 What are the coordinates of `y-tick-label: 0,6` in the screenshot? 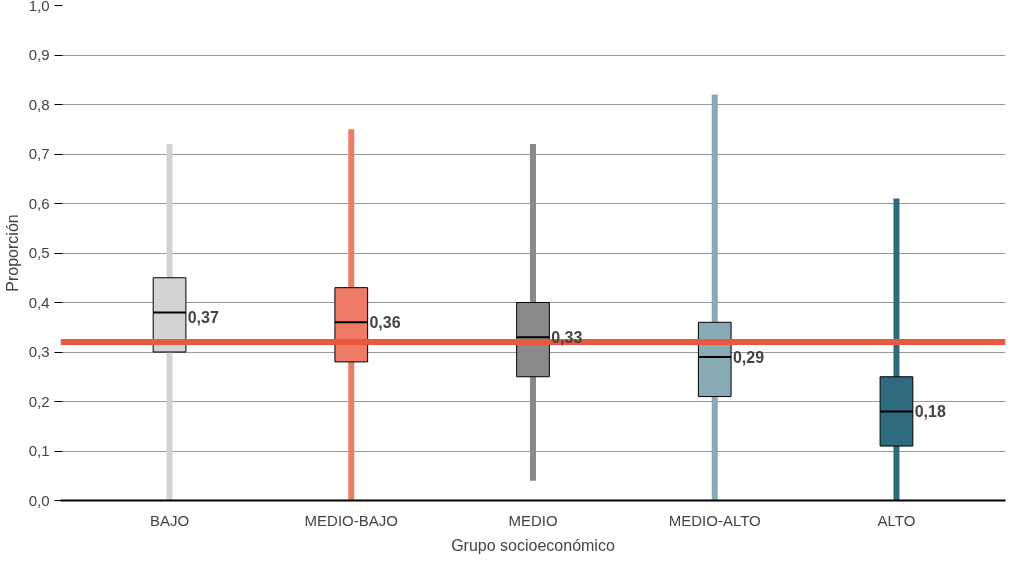 It's located at (39, 203).